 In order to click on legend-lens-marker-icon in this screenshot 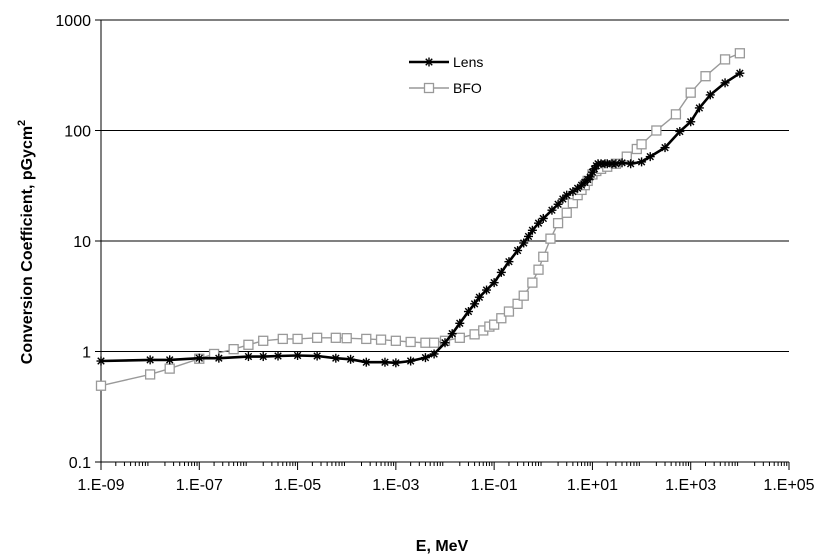, I will do `click(429, 62)`.